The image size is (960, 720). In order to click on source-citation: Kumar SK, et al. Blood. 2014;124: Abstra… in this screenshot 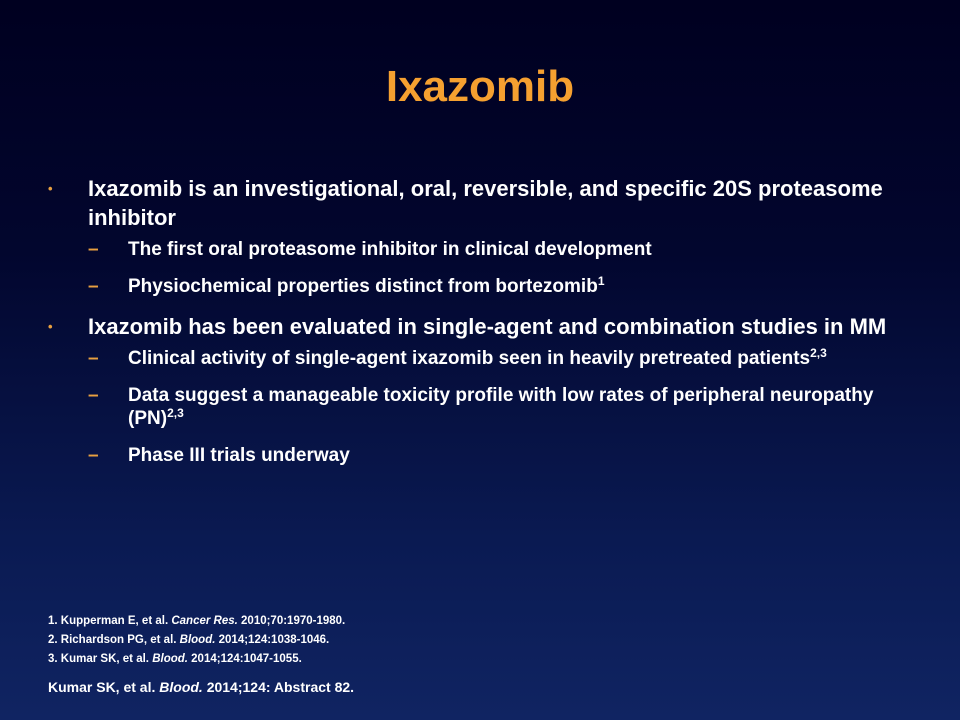, I will do `click(201, 687)`.